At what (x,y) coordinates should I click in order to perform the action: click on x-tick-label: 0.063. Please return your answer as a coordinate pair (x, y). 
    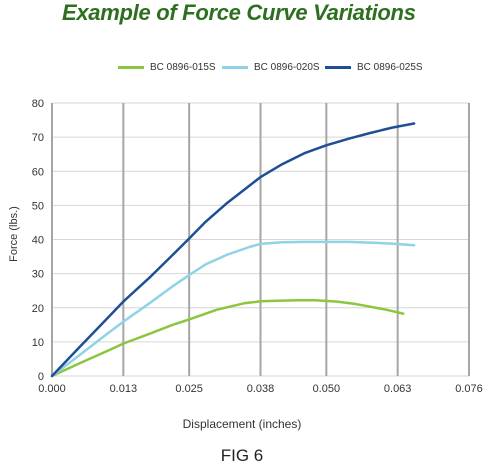
    Looking at the image, I should click on (398, 389).